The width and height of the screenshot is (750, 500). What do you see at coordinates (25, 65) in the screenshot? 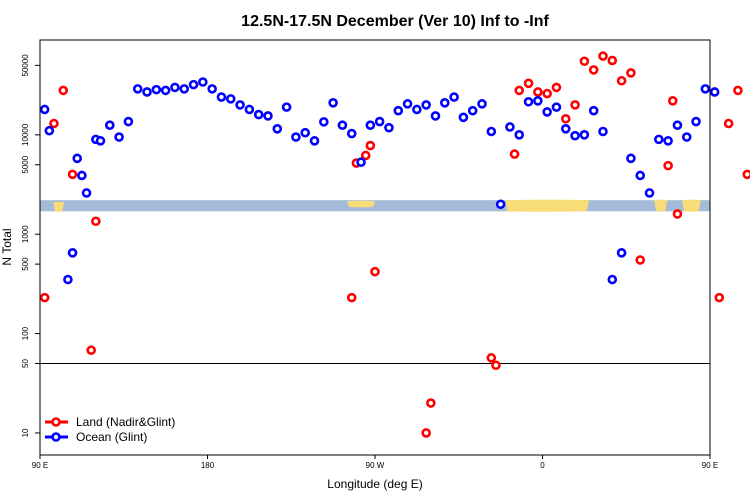
I see `y-tick-label: 50000` at bounding box center [25, 65].